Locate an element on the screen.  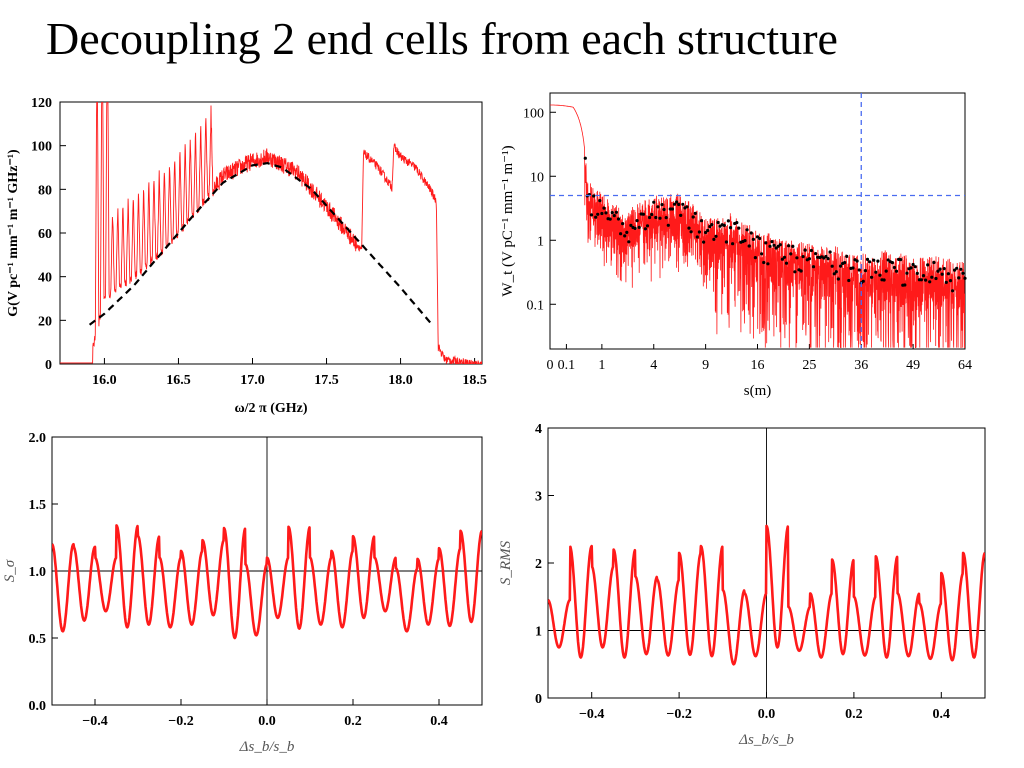
x-axis-label: Δs_b/s_b is located at coordinates (766, 740).